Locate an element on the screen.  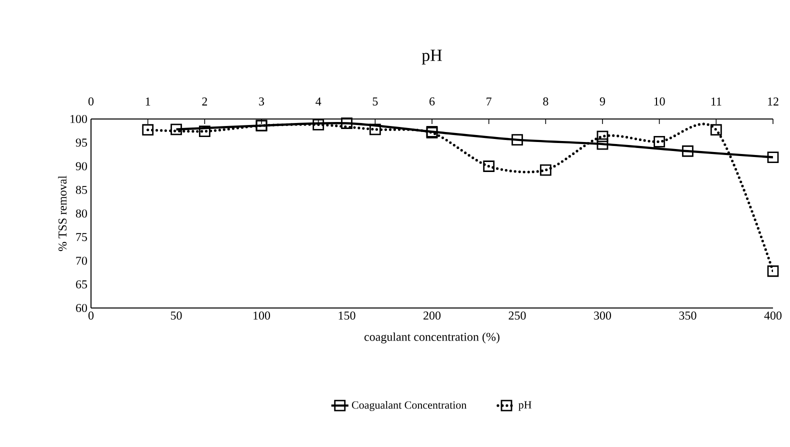
x-tick-label: 350 is located at coordinates (687, 316).